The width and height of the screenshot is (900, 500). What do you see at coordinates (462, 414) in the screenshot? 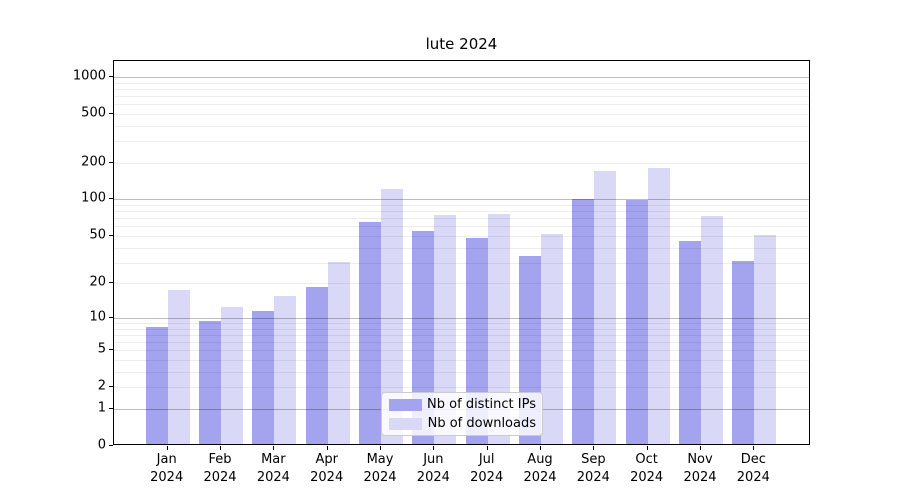
I see `legend: Nb of distinct IPs Nb of downloads` at bounding box center [462, 414].